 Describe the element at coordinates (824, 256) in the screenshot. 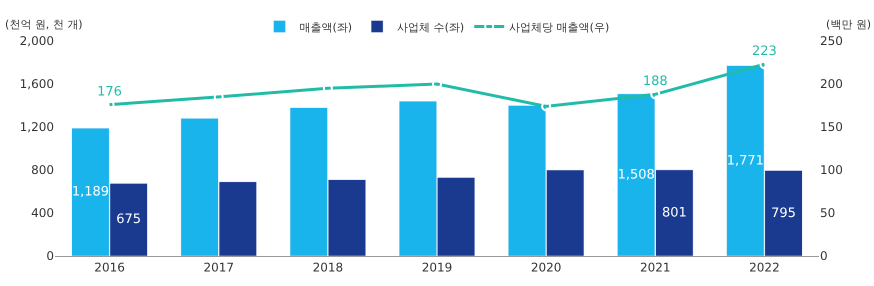

I see `y2-tick-label: 0` at that location.